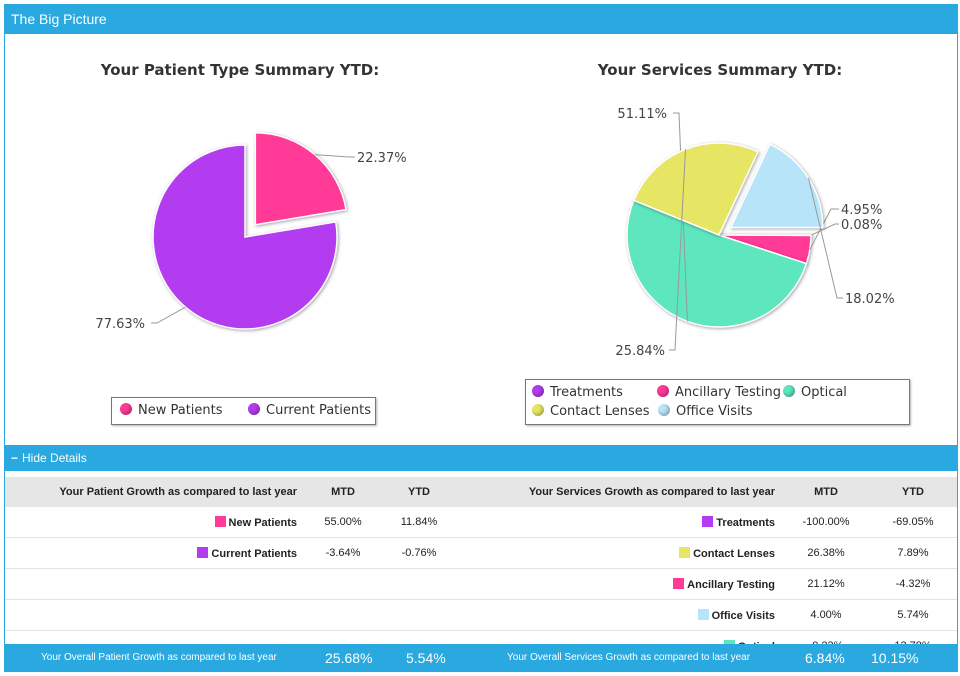 This screenshot has width=960, height=676. What do you see at coordinates (861, 210) in the screenshot?
I see `value-label-ancillary-testing: 4.95%` at bounding box center [861, 210].